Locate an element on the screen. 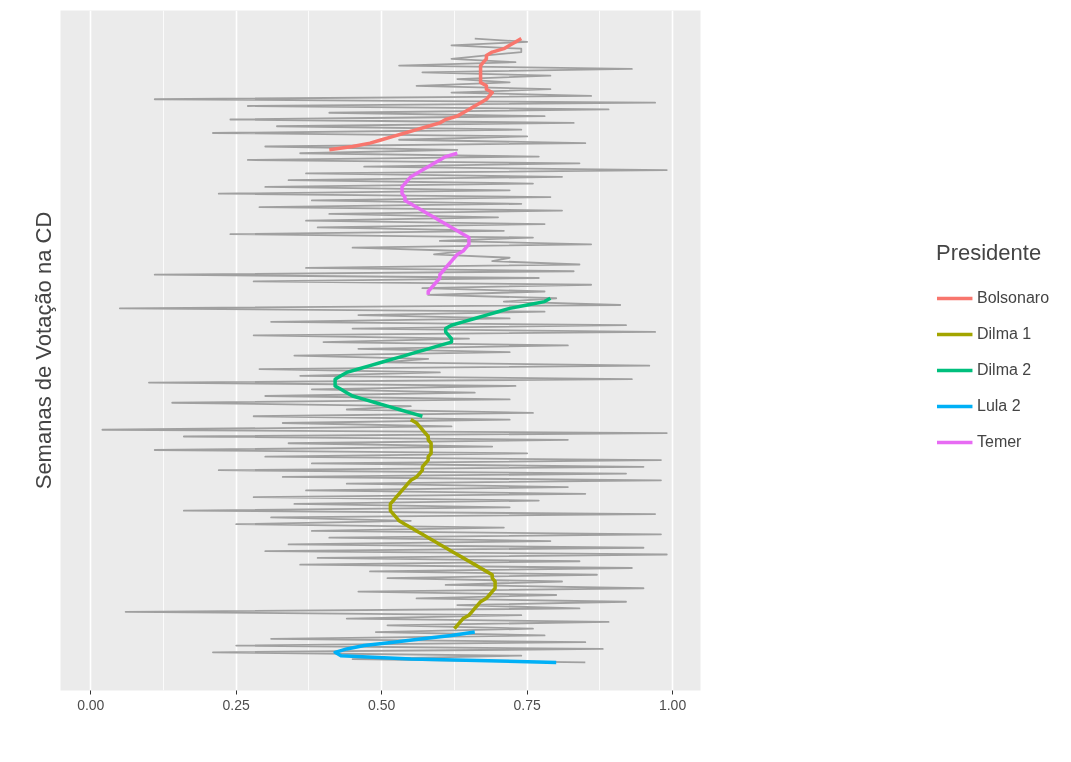 The height and width of the screenshot is (762, 1071). legend-label: Lula 2 is located at coordinates (998, 406).